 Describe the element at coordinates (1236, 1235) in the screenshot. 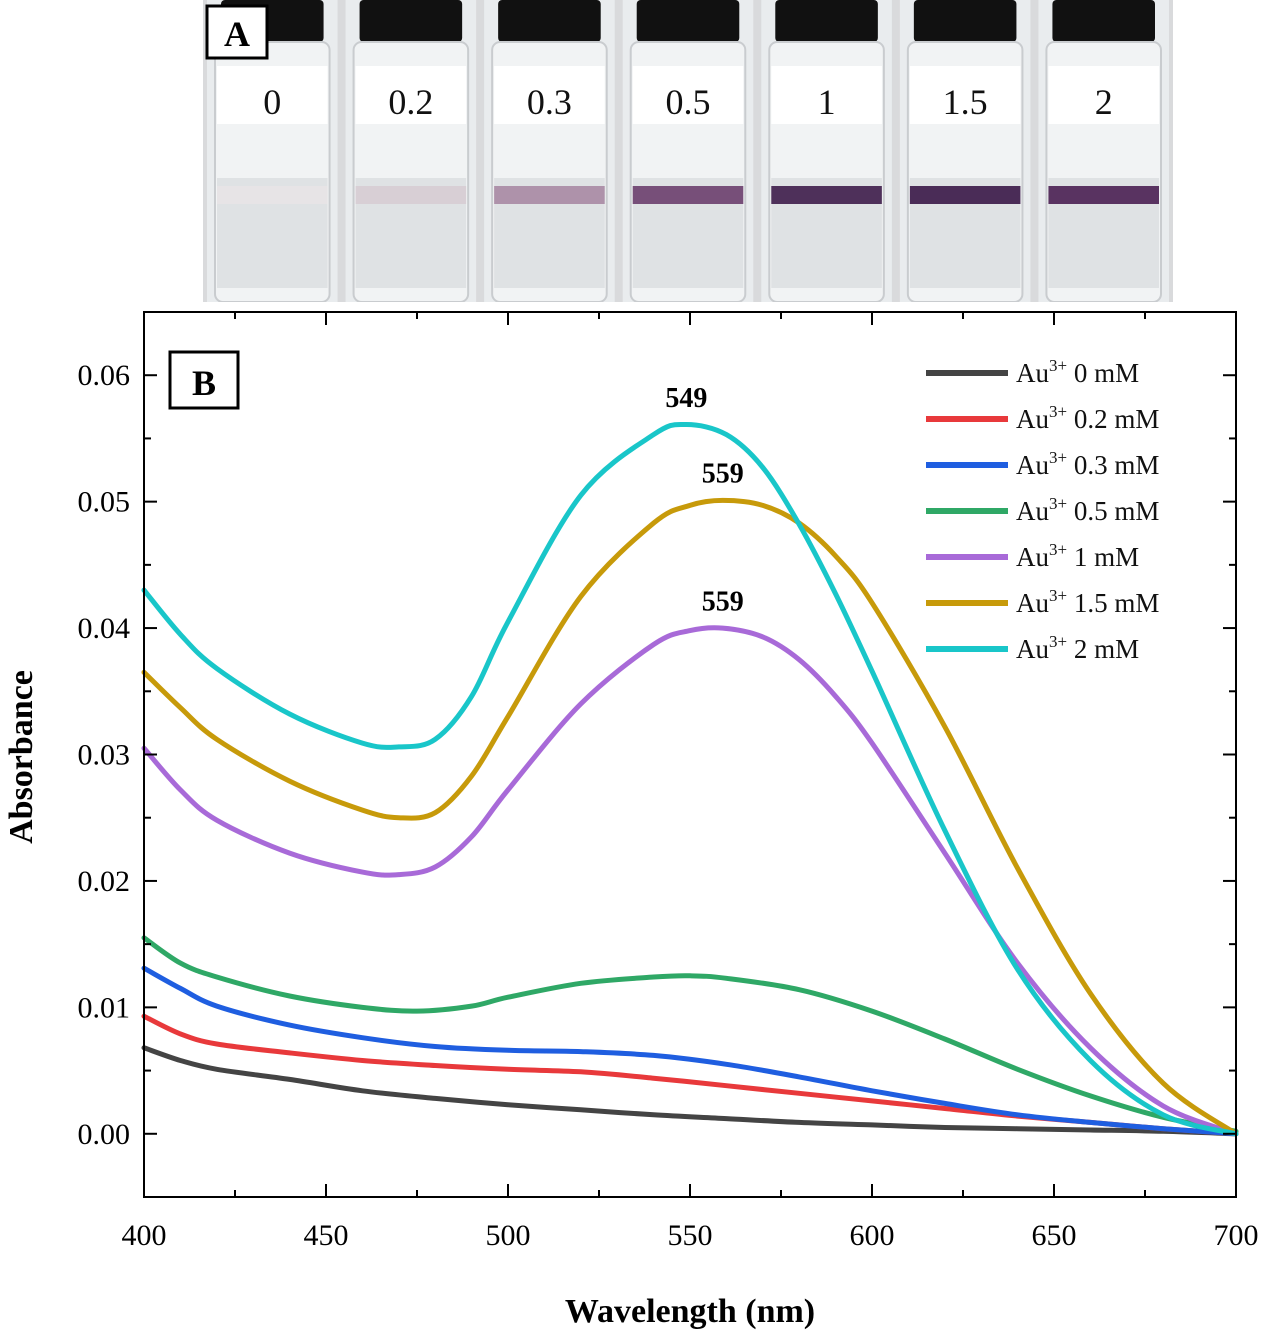

I see `x-tick-label: 700` at that location.